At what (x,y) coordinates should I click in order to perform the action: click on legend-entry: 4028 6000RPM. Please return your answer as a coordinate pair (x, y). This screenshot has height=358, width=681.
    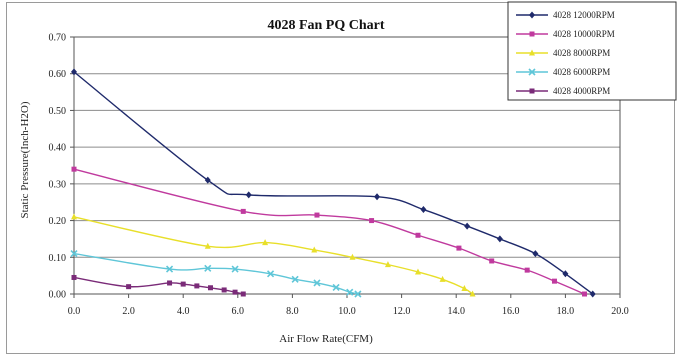
    Looking at the image, I should click on (563, 72).